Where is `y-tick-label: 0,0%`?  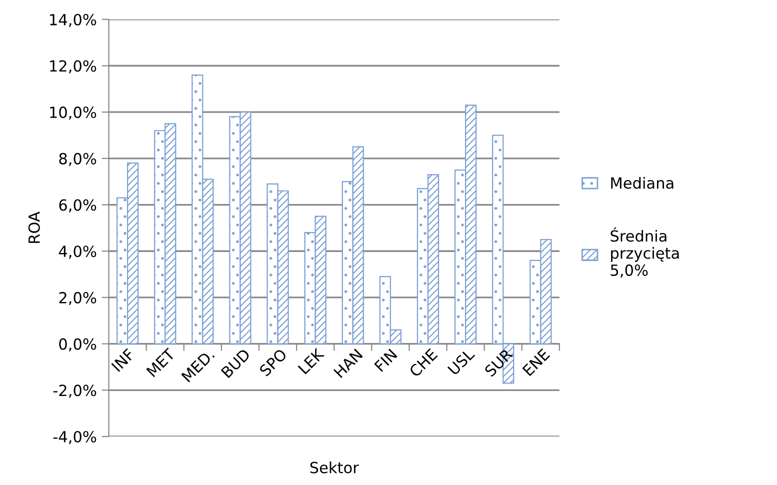
y-tick-label: 0,0% is located at coordinates (77, 345).